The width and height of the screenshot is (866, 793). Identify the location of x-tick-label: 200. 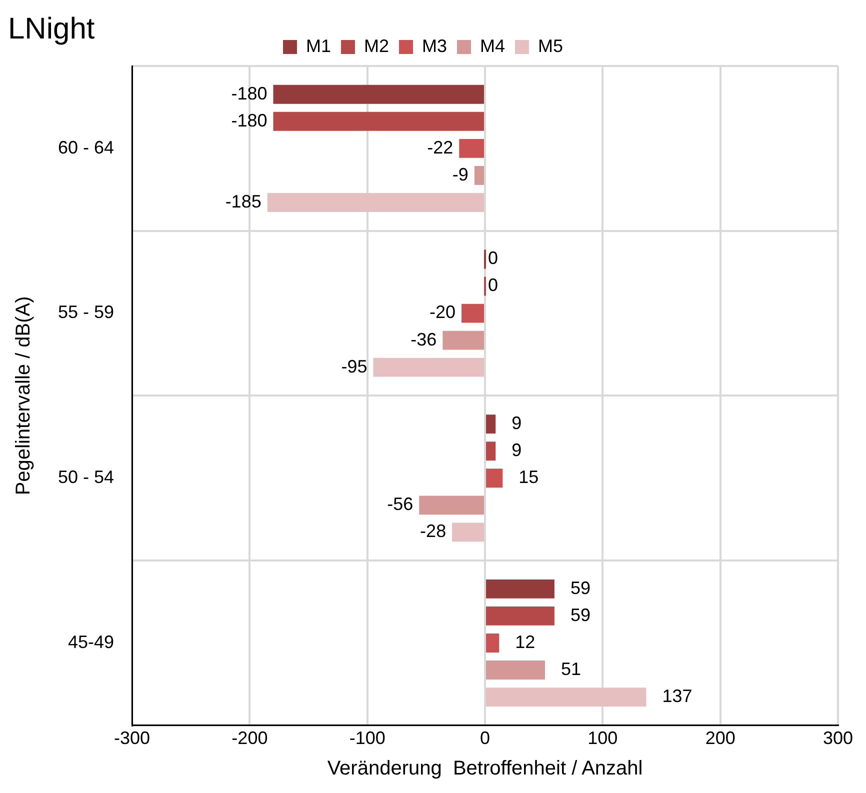
(720, 738).